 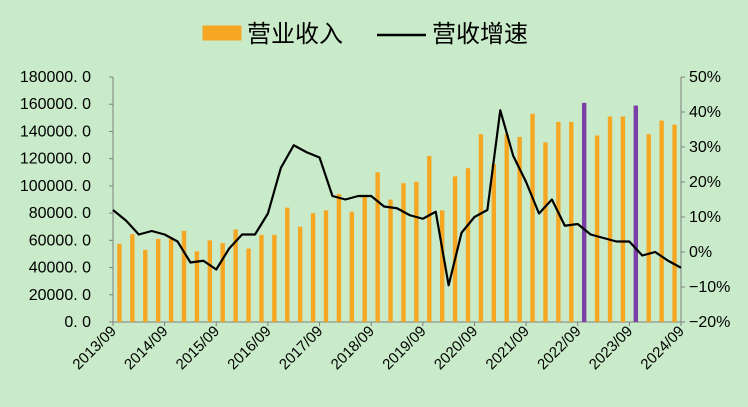 I want to click on x-tick-label: 2024/09, so click(x=662, y=348).